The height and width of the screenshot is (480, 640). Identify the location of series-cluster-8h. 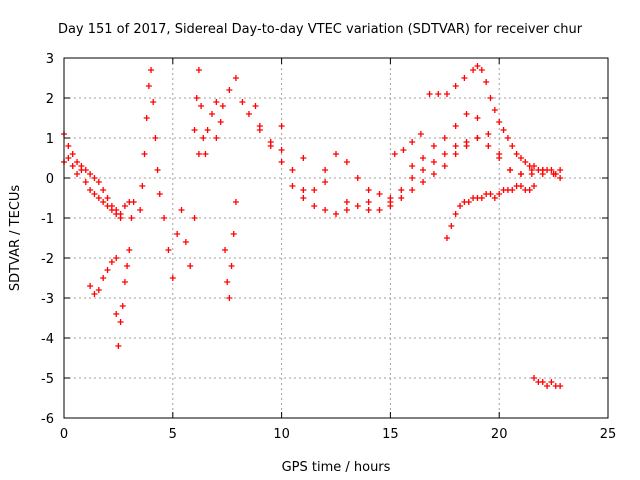
(238, 108).